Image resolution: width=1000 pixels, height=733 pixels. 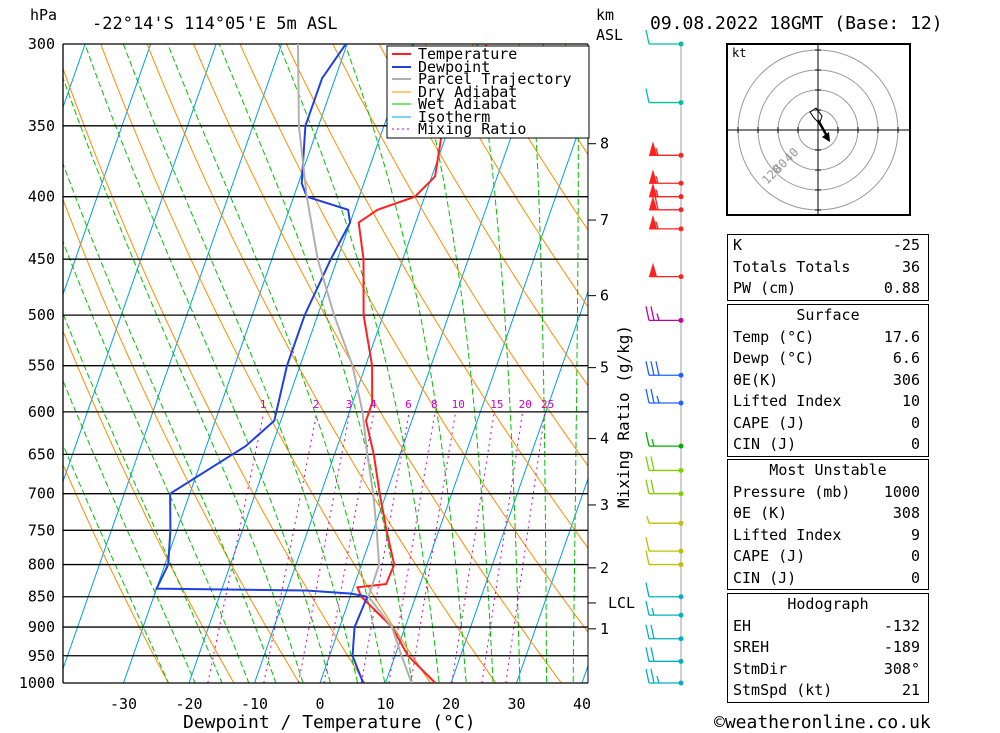 What do you see at coordinates (329, 722) in the screenshot?
I see `x-axis-label: Dewpoint / Temperature (°C)` at bounding box center [329, 722].